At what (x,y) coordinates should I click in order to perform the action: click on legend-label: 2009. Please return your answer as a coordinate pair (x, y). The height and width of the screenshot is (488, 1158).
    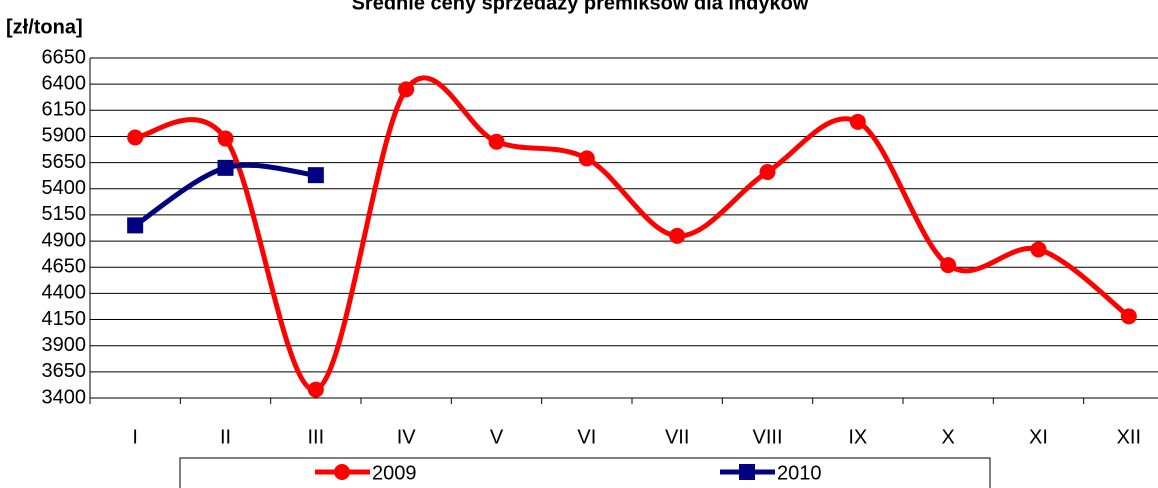
    Looking at the image, I should click on (394, 473).